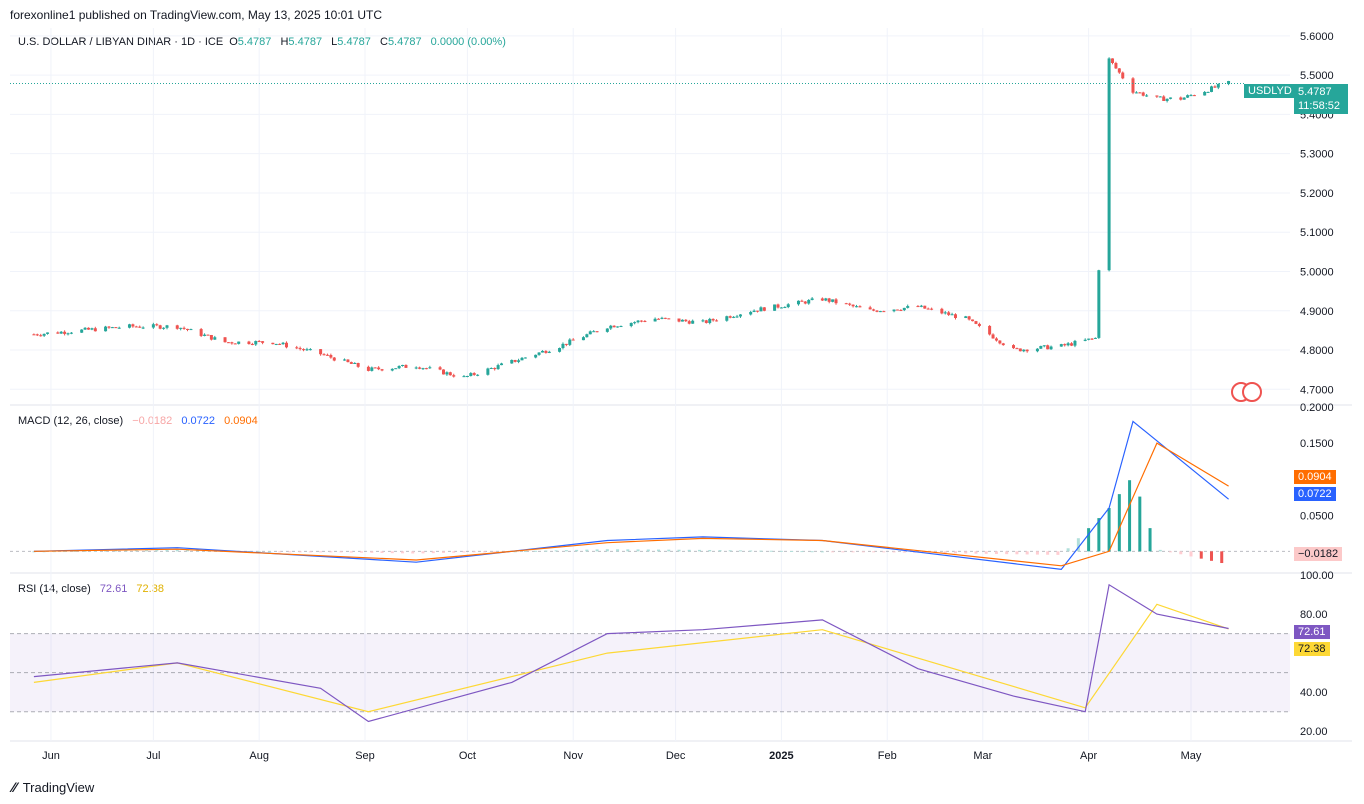 The image size is (1364, 804). What do you see at coordinates (54, 589) in the screenshot?
I see `rsi-title: RSI (14, close)` at bounding box center [54, 589].